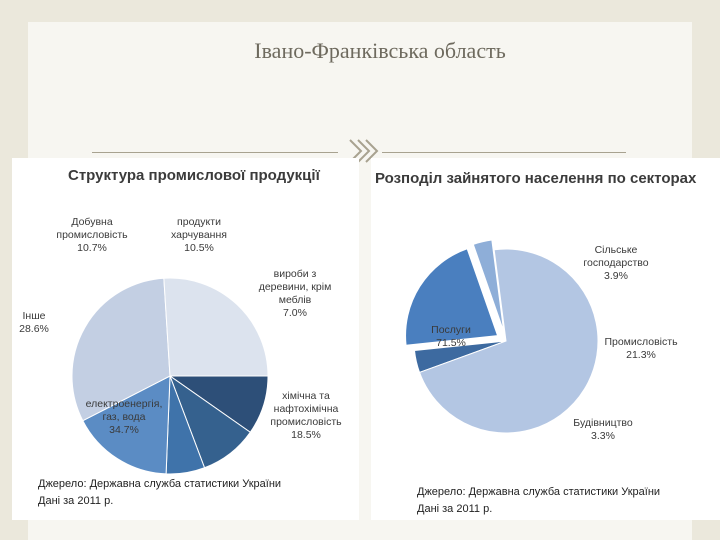 The image size is (720, 540). I want to click on slice-label-line: Інше, so click(34, 316).